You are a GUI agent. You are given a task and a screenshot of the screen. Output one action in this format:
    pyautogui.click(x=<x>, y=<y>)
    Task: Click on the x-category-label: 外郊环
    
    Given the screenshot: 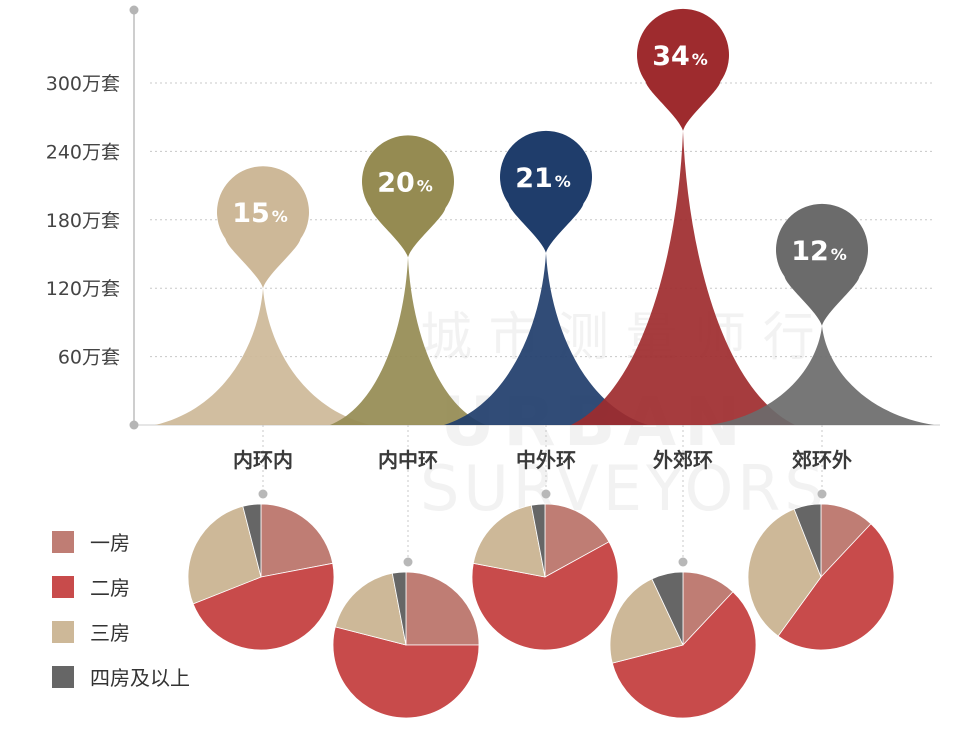 What is the action you would take?
    pyautogui.click(x=683, y=460)
    